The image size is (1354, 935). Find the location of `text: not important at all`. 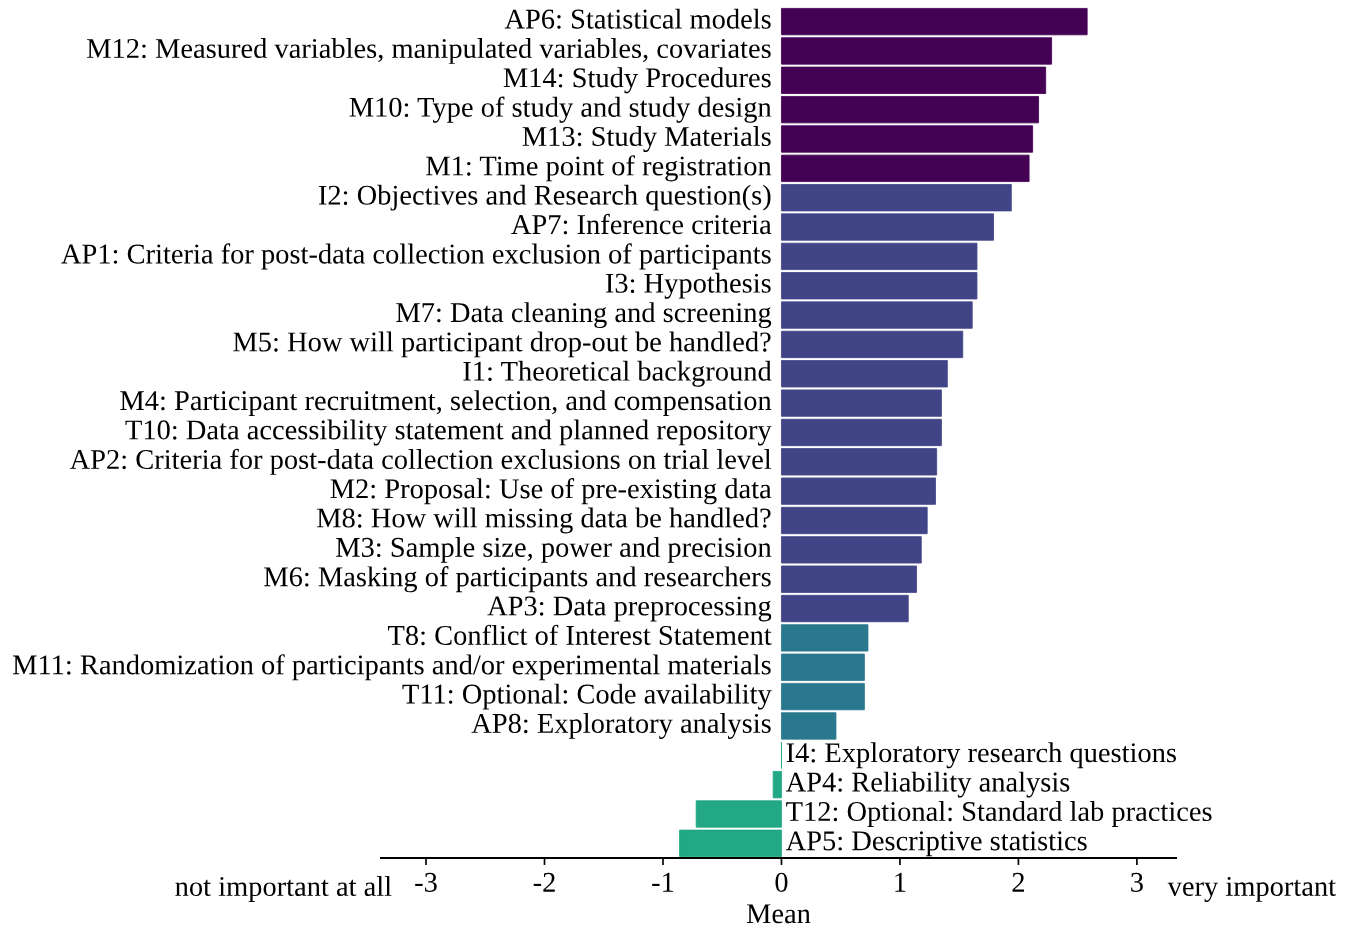

text: not important at all is located at coordinates (283, 889).